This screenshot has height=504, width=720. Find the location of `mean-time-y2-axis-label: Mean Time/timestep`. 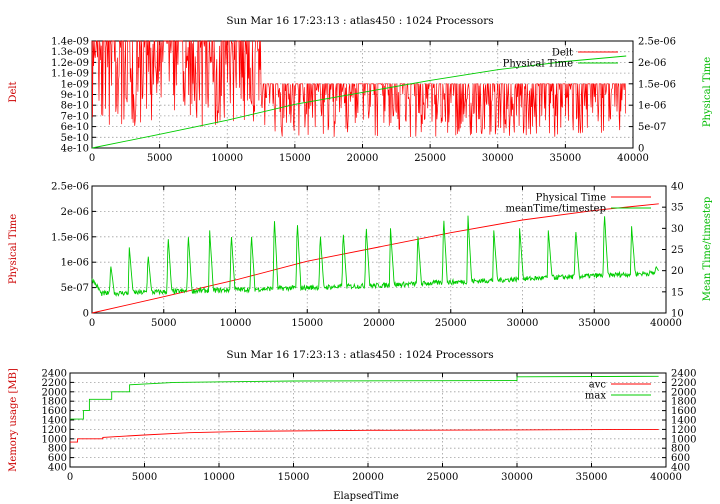

mean-time-y2-axis-label: Mean Time/timestep is located at coordinates (707, 249).